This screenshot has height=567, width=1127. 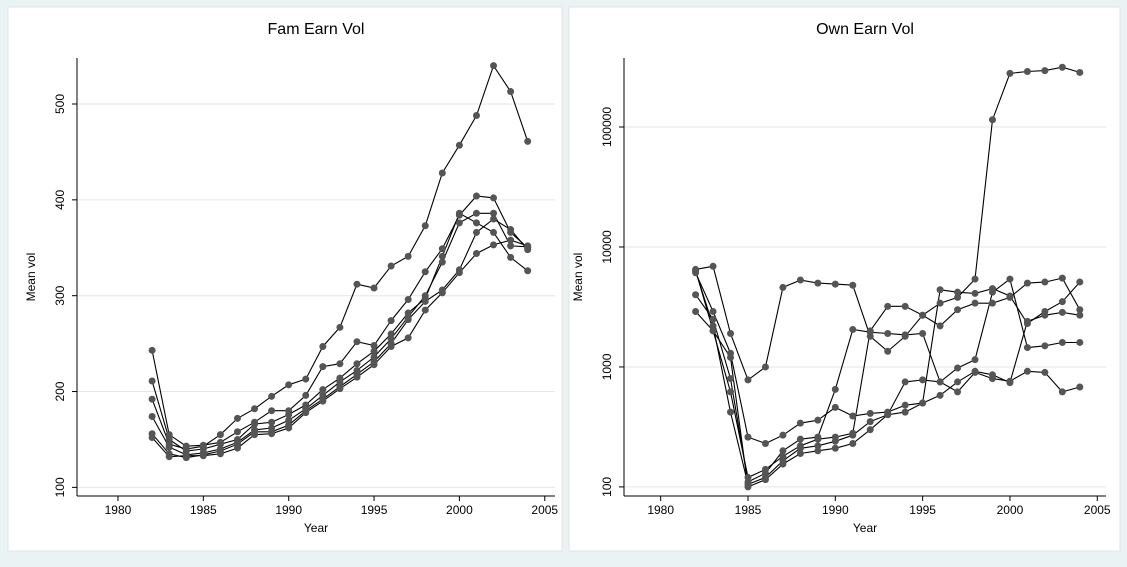 What do you see at coordinates (607, 487) in the screenshot?
I see `y-tick-label: 100` at bounding box center [607, 487].